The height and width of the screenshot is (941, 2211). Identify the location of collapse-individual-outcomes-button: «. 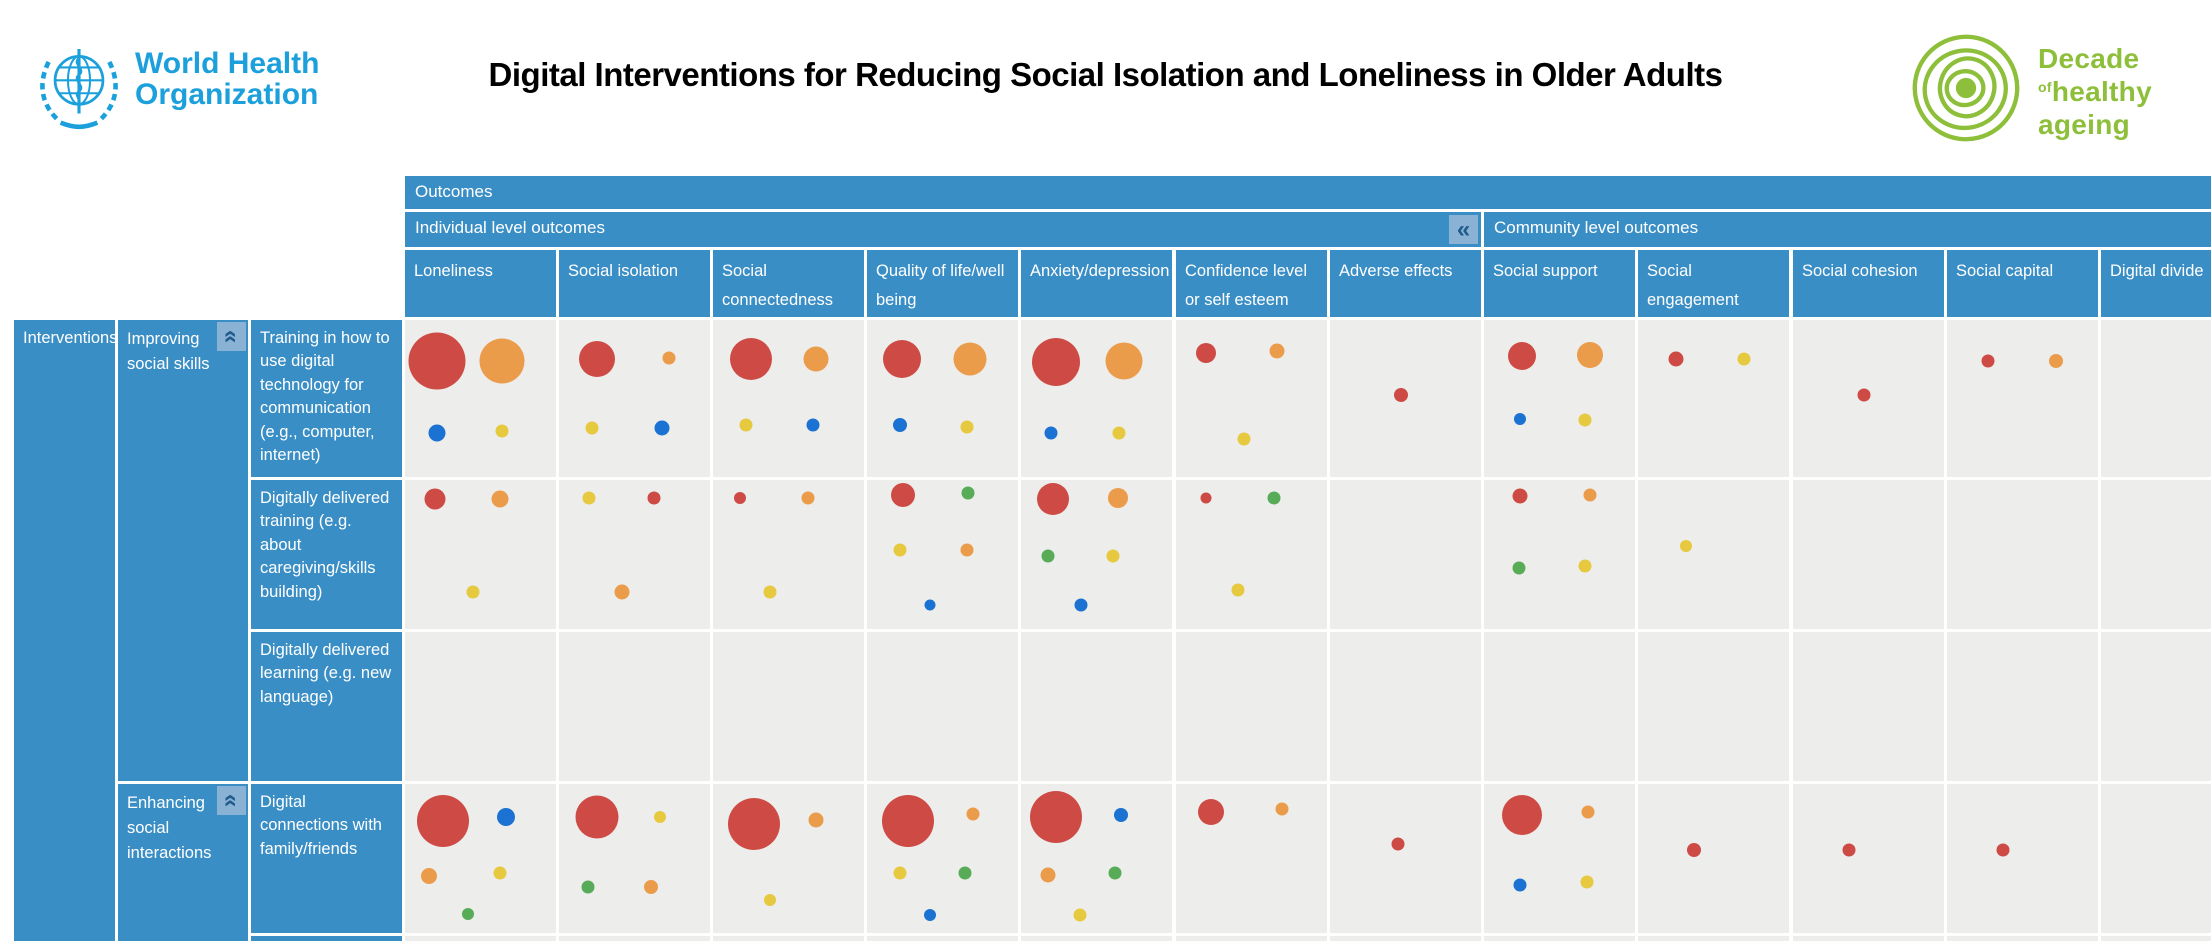
(1463, 229).